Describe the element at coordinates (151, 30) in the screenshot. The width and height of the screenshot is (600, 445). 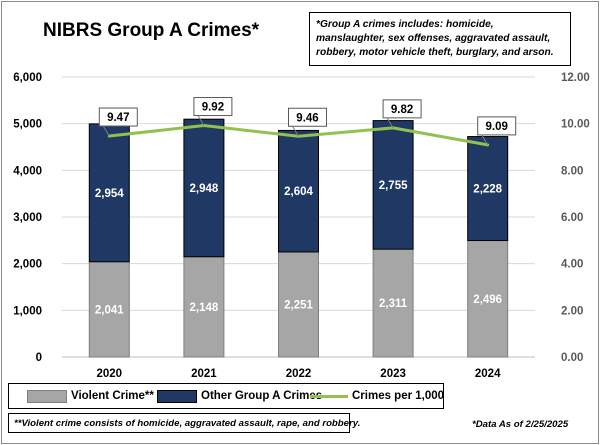
I see `chart-title: NIBRS Group A Crimes*` at that location.